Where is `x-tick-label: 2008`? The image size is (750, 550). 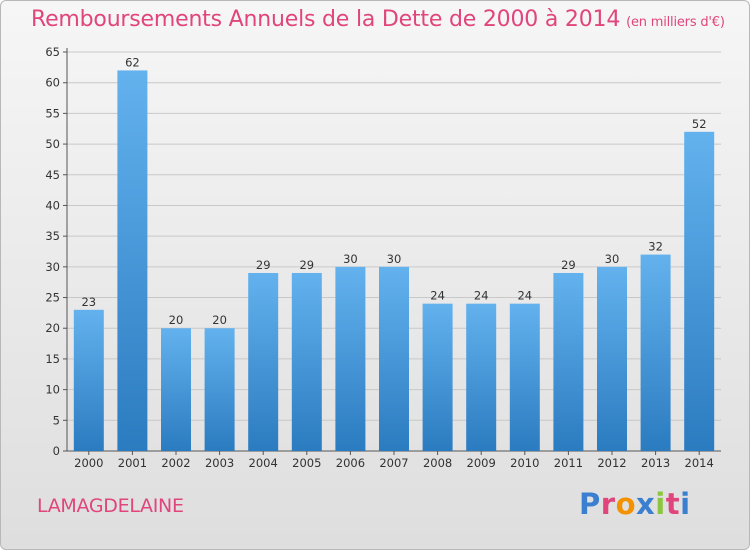 x-tick-label: 2008 is located at coordinates (437, 463).